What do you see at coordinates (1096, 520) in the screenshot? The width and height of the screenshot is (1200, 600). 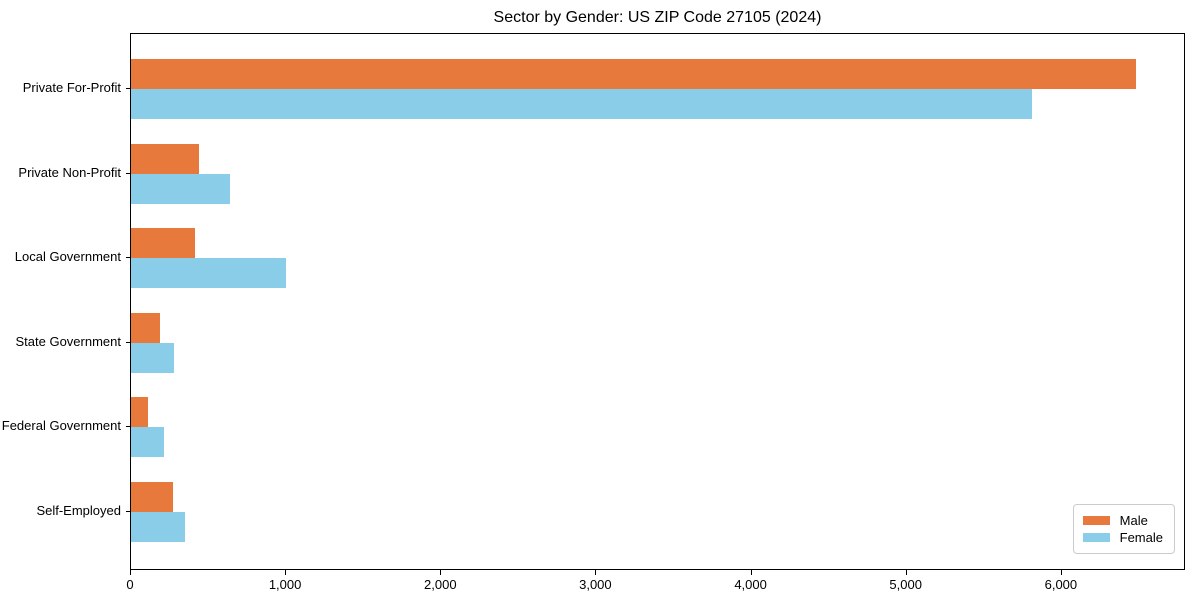 I see `male-series-swatch-icon` at bounding box center [1096, 520].